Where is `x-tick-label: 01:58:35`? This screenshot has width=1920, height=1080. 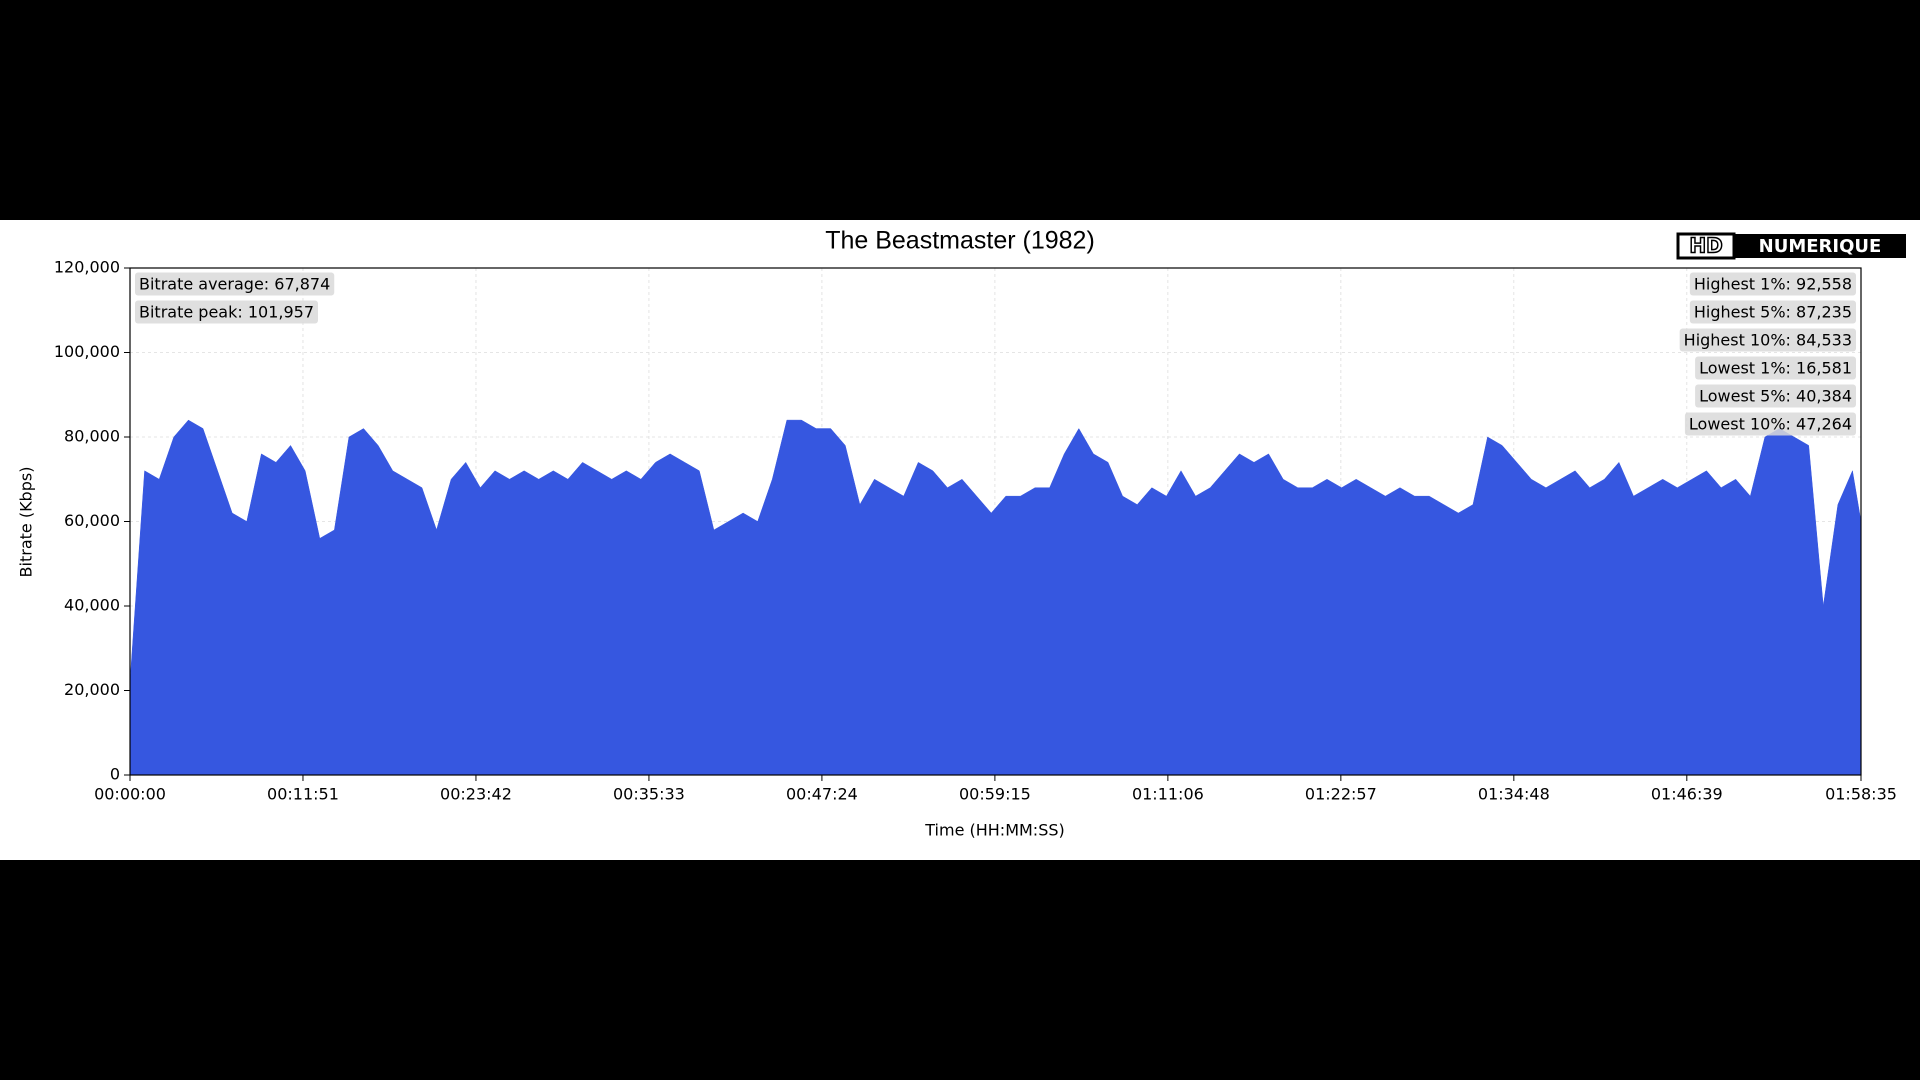 x-tick-label: 01:58:35 is located at coordinates (1861, 794).